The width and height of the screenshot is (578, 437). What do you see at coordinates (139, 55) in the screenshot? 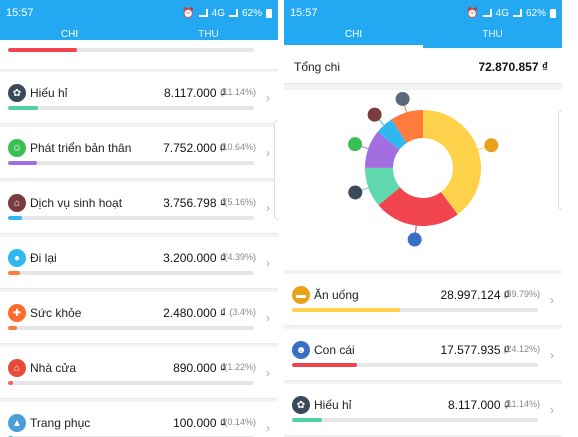
I see `list-item-partial` at bounding box center [139, 55].